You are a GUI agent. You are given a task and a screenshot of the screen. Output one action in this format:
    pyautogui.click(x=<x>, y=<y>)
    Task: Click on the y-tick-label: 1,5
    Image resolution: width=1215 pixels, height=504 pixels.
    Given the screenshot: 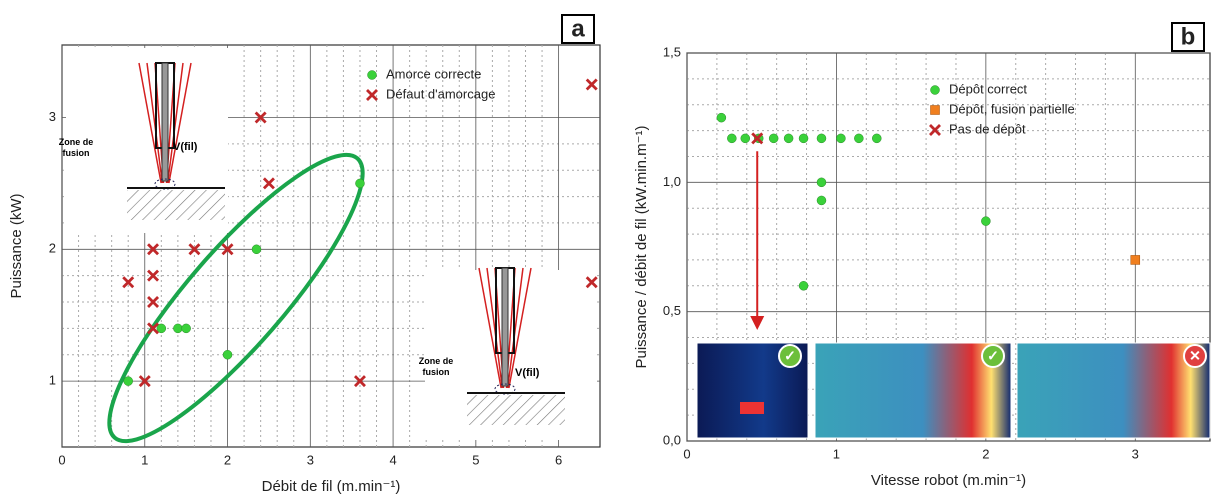 What is the action you would take?
    pyautogui.click(x=672, y=51)
    